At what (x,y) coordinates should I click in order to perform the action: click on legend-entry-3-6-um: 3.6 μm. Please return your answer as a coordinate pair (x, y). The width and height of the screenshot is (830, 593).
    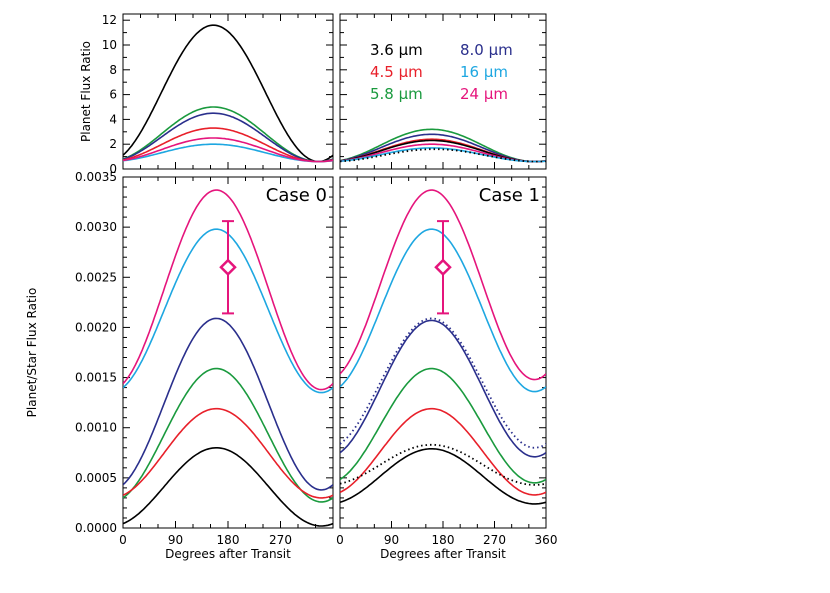
    Looking at the image, I should click on (396, 50).